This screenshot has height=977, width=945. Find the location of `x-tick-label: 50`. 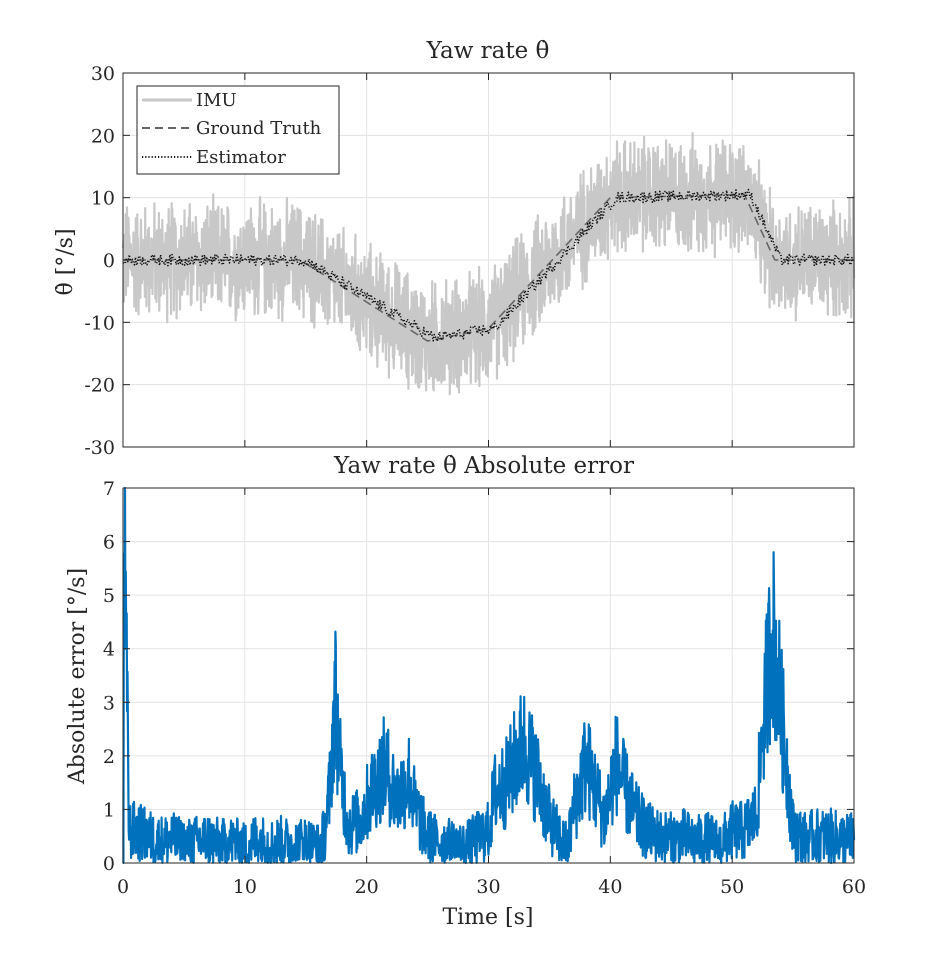

x-tick-label: 50 is located at coordinates (732, 887).